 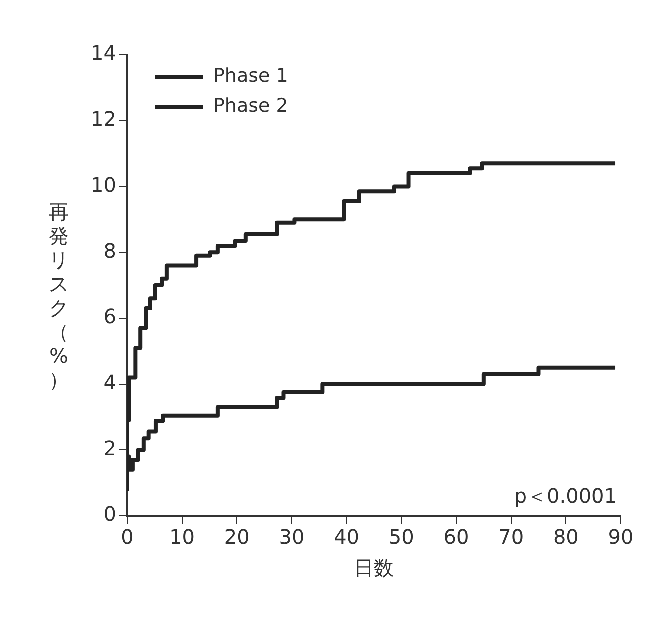 What do you see at coordinates (457, 537) in the screenshot?
I see `x-tick-label: 60` at bounding box center [457, 537].